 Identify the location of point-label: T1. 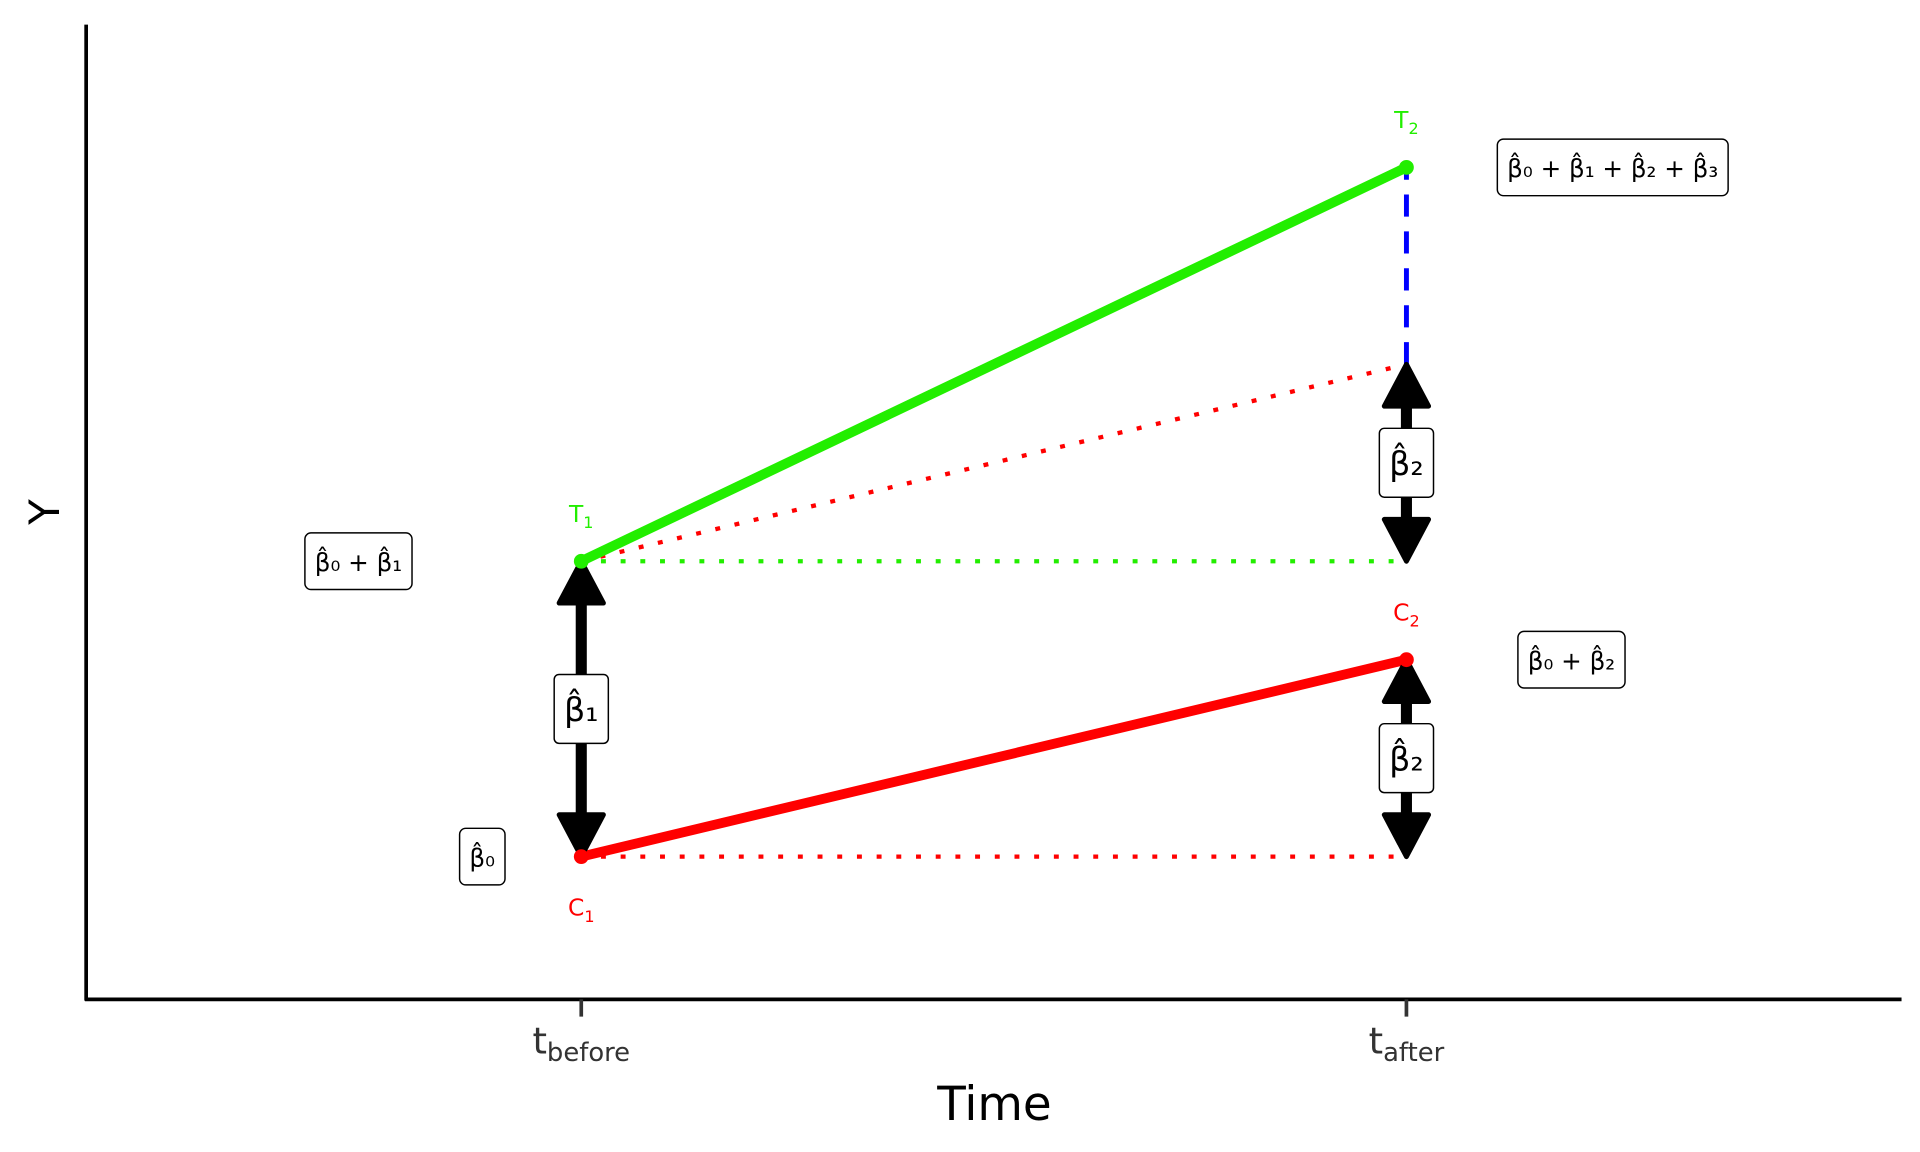
(580, 516).